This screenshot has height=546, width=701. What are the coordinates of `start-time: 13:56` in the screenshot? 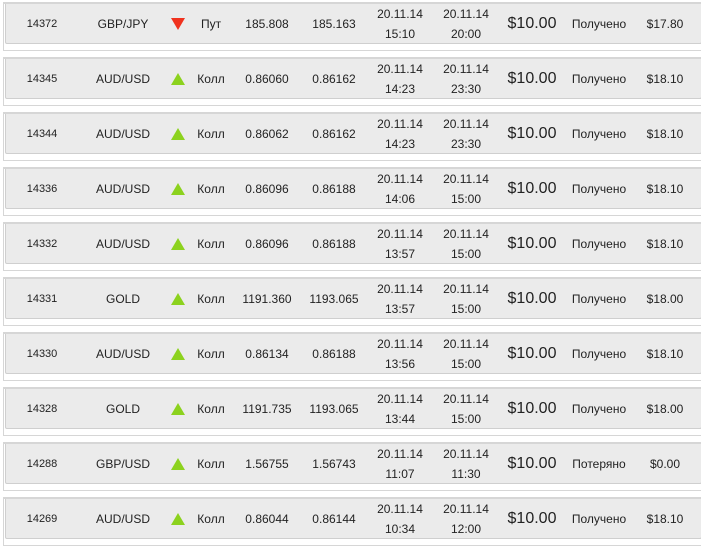 It's located at (400, 364).